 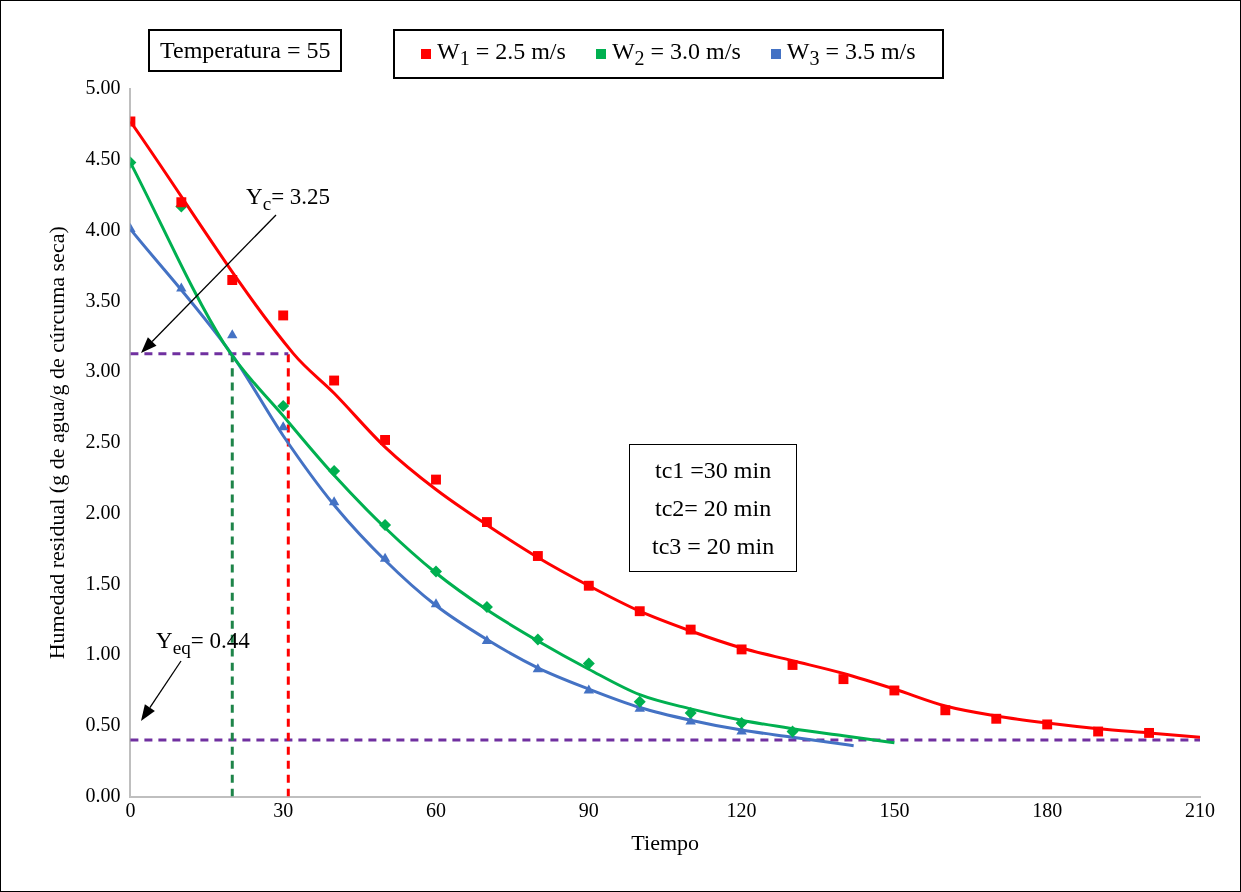 I want to click on y-tick-label: 0.50, so click(x=103, y=724).